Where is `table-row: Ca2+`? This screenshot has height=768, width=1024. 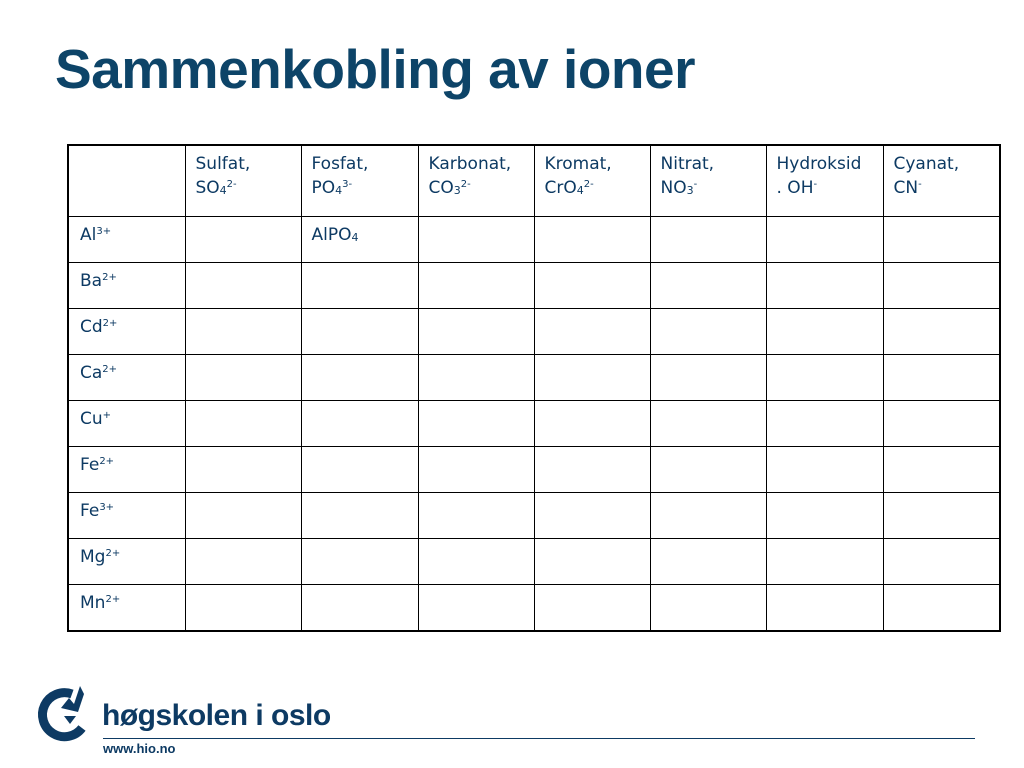 table-row: Ca2+ is located at coordinates (534, 377).